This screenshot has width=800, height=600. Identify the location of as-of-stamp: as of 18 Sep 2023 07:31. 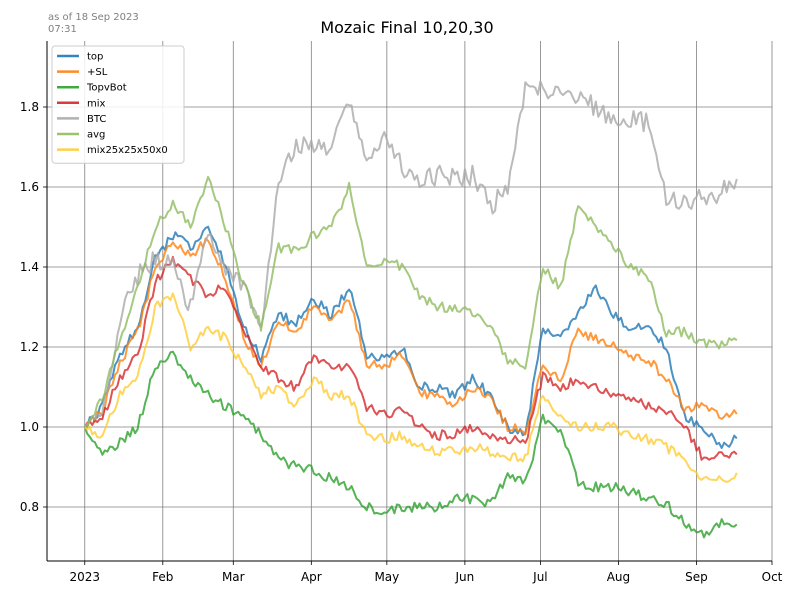
(93, 24).